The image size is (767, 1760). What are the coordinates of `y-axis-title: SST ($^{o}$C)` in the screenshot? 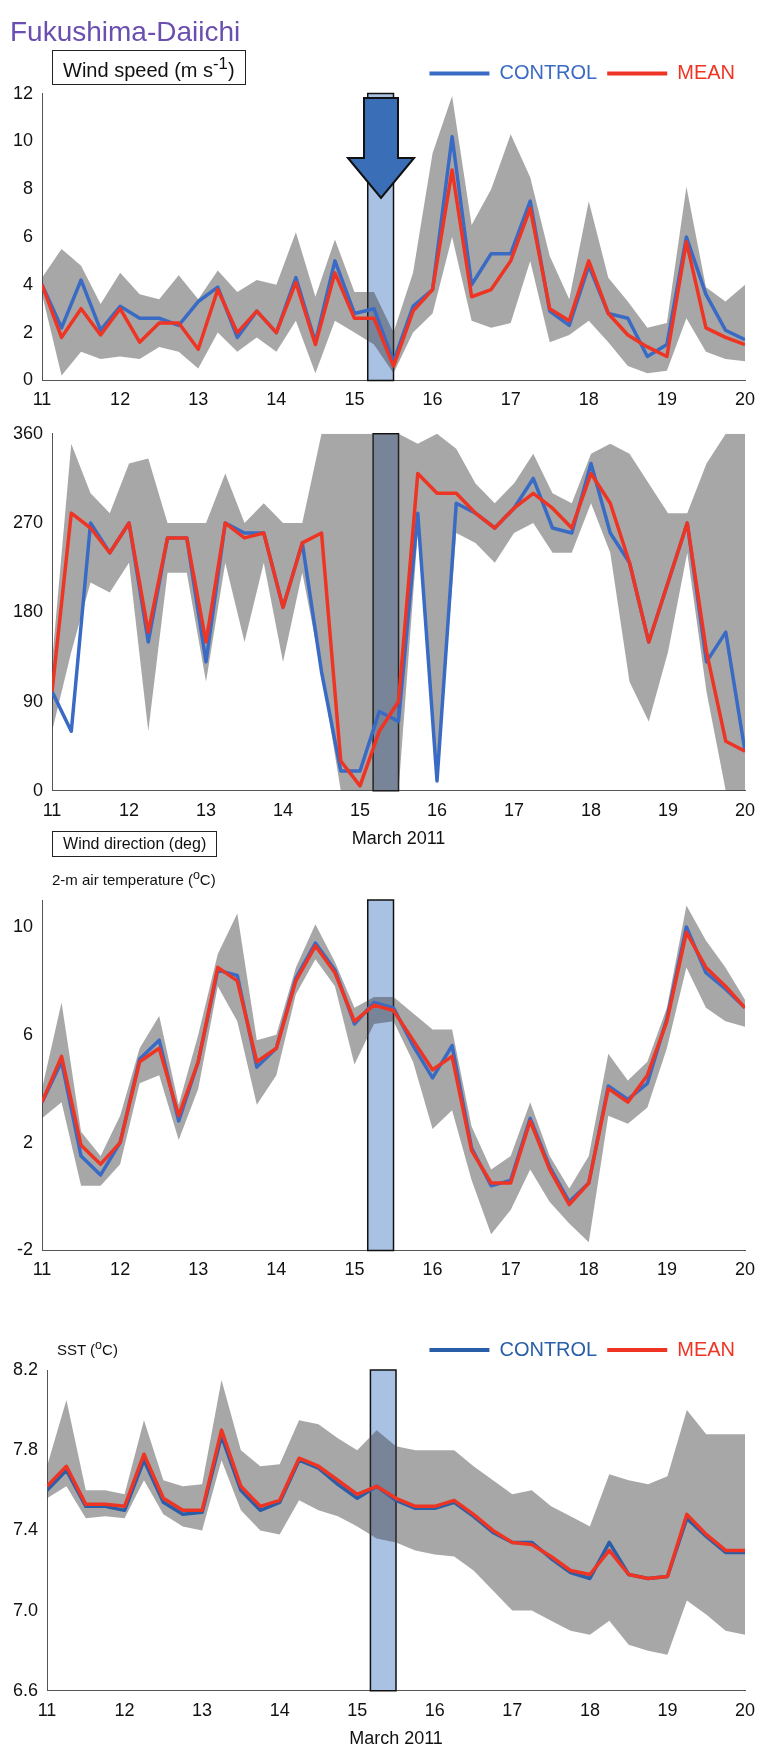 It's located at (87, 1348).